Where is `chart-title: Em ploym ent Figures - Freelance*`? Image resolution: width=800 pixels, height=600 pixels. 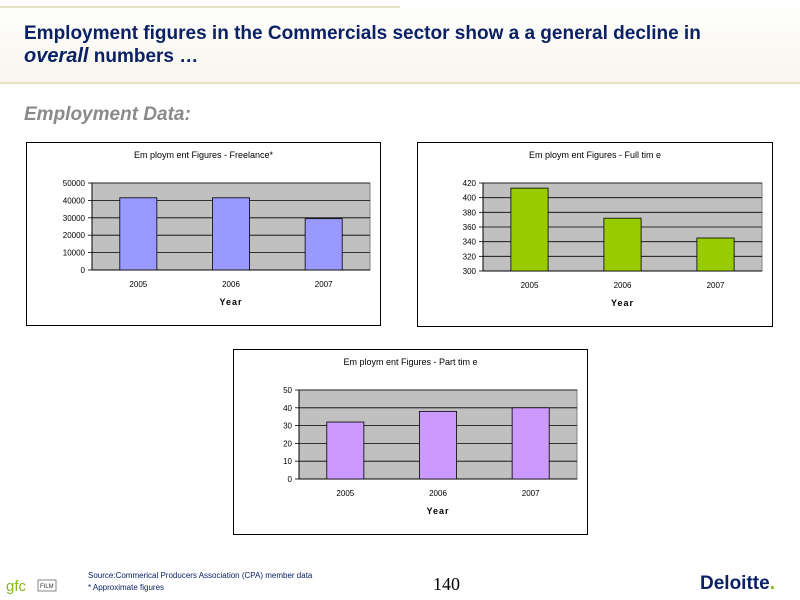 chart-title: Em ploym ent Figures - Freelance* is located at coordinates (204, 155).